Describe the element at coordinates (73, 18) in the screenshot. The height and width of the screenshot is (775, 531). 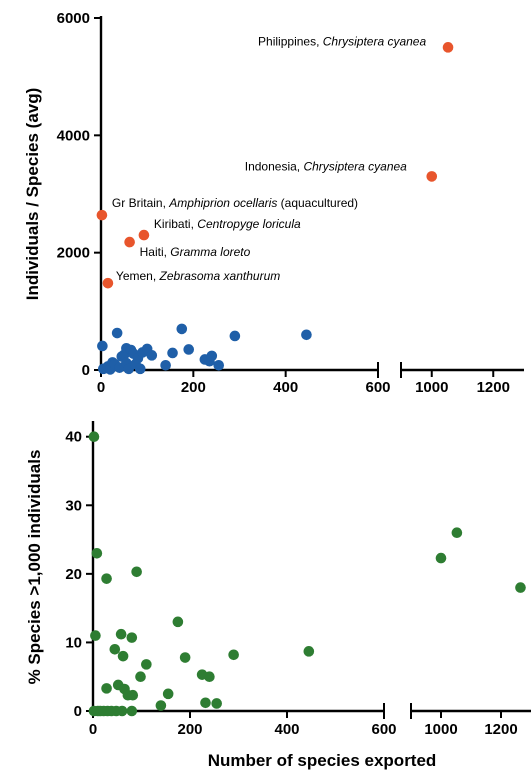
I see `y-tick-label: 6000` at that location.